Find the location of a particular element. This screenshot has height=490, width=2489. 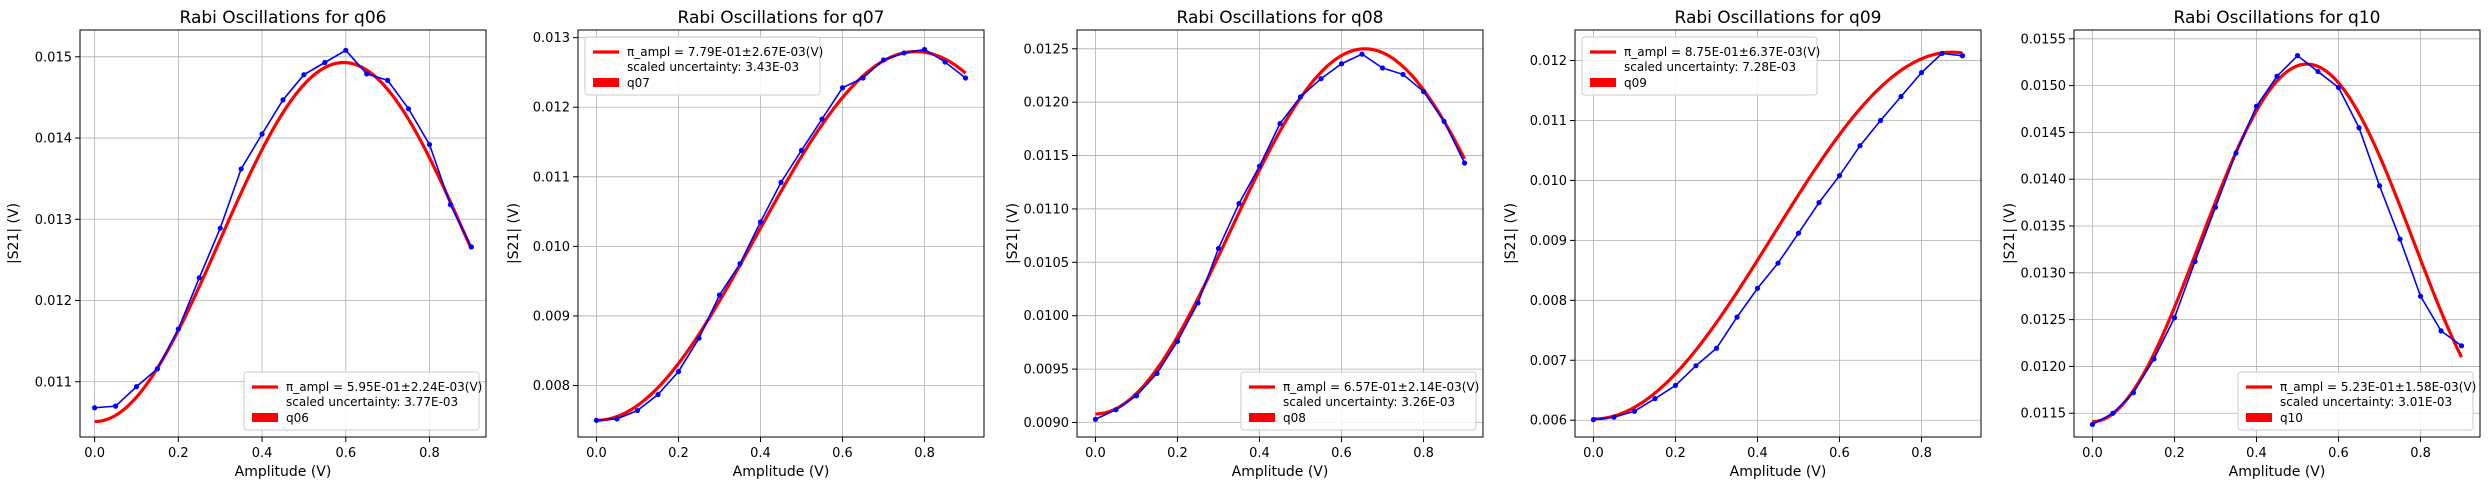

y-tick-label: 0.014 is located at coordinates (53, 139).